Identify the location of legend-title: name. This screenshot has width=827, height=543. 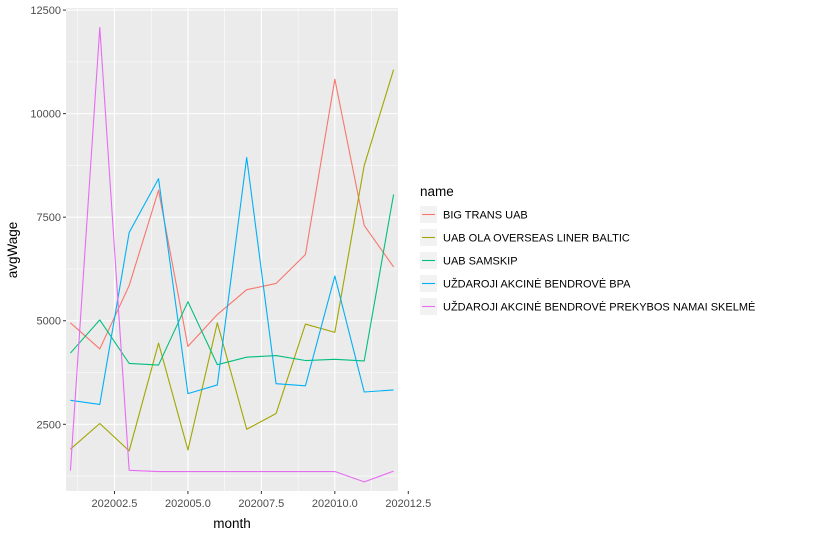
(437, 191).